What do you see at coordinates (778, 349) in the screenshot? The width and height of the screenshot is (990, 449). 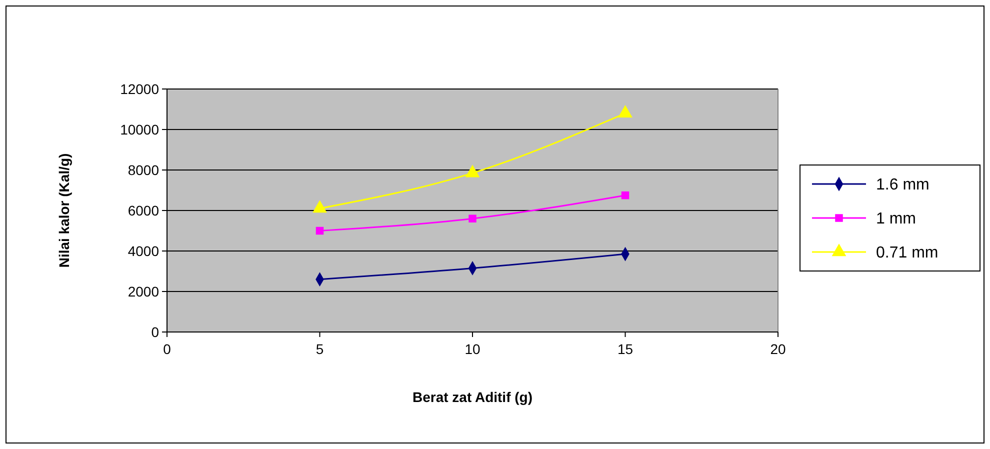 I see `x-tick-label: 20` at bounding box center [778, 349].